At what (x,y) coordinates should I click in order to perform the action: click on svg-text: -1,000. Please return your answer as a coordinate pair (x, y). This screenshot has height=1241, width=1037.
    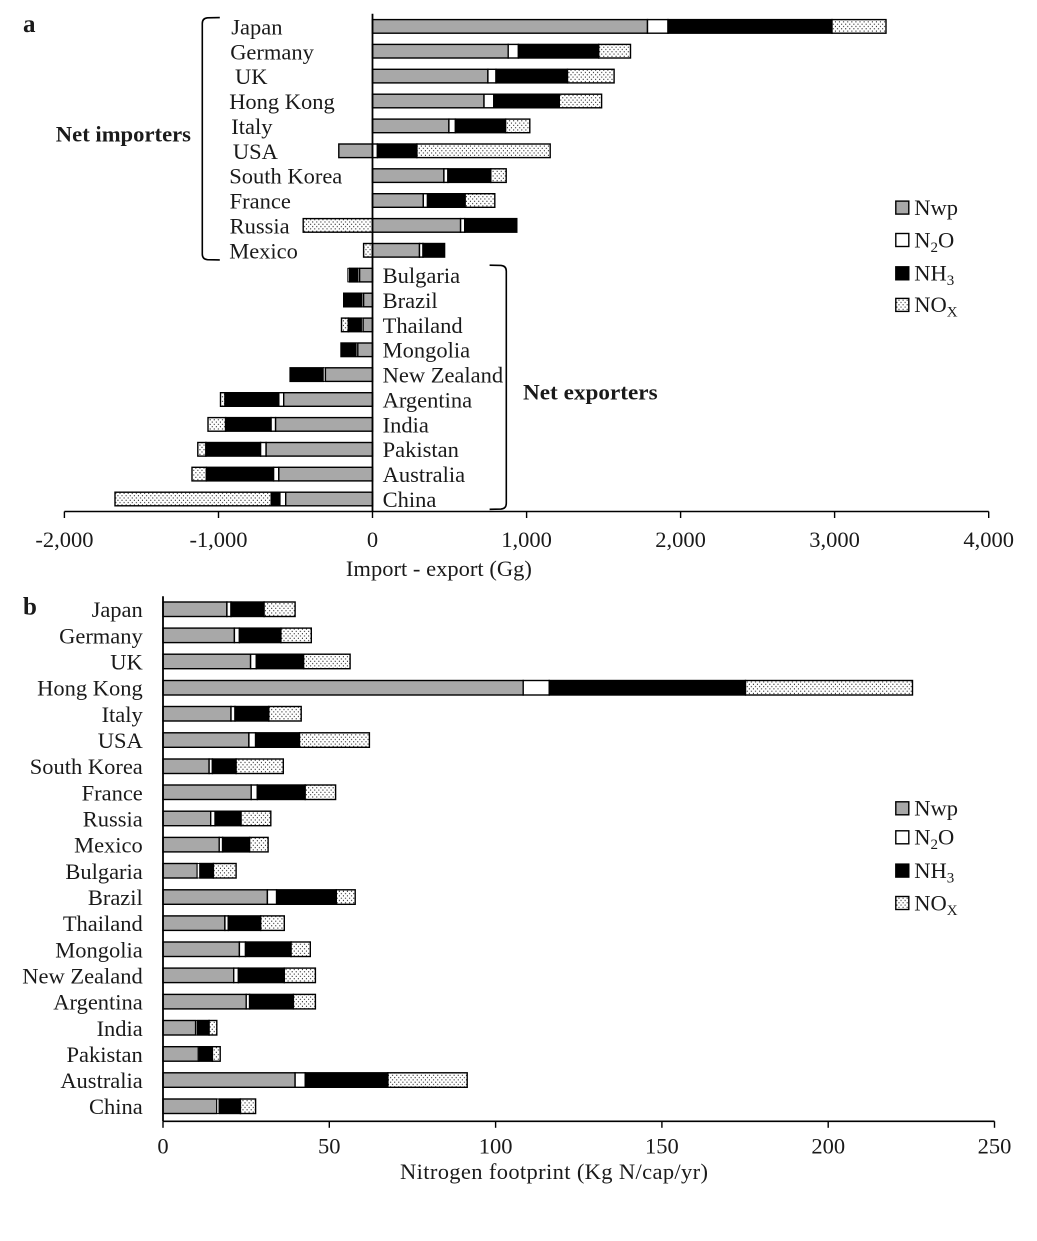
    Looking at the image, I should click on (218, 539).